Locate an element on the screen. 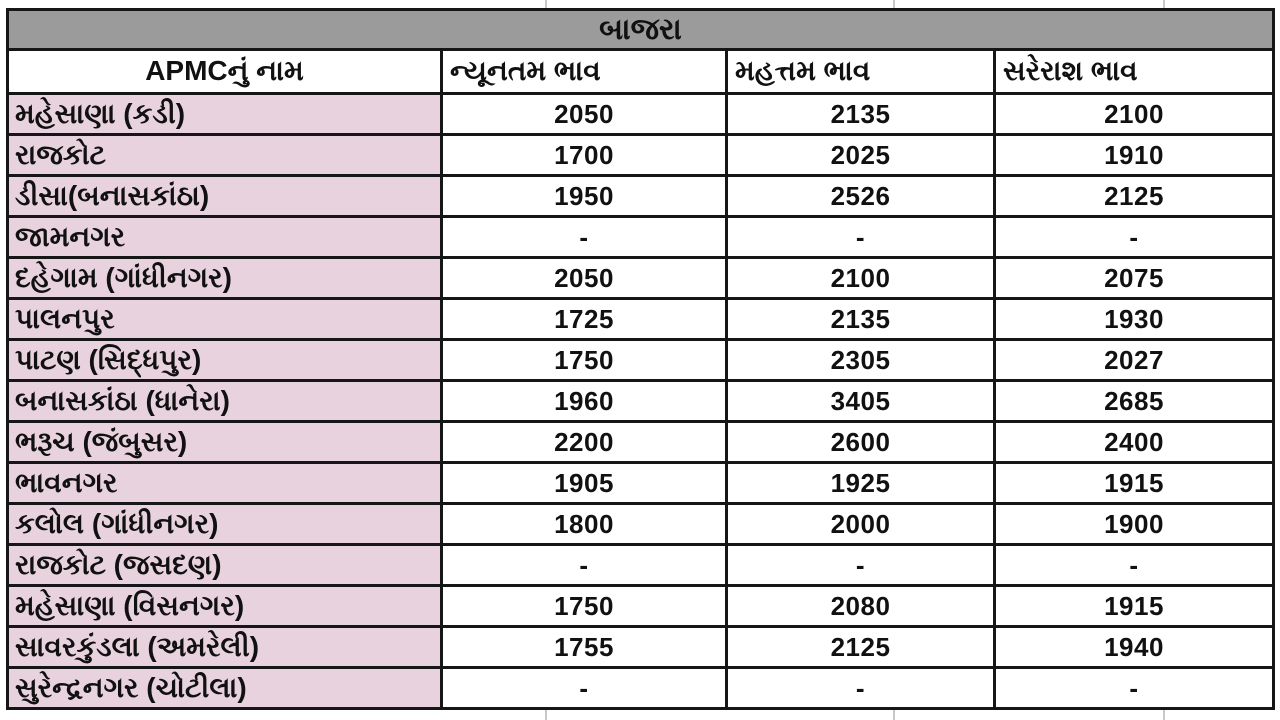 The image size is (1280, 720). avg-price-cell: 1900 is located at coordinates (1134, 524).